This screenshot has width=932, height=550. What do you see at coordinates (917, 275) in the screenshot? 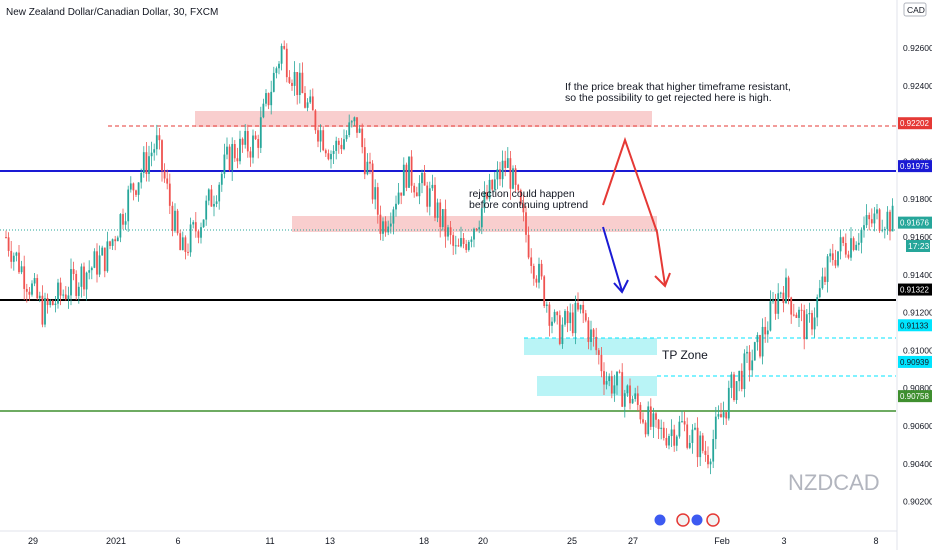
I see `price-tick-label: 0.91400` at bounding box center [917, 275].